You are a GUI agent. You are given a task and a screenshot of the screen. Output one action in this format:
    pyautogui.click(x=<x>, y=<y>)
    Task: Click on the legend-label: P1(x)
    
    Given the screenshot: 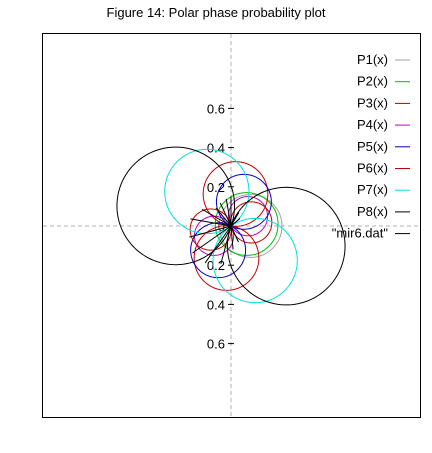 What is the action you would take?
    pyautogui.click(x=372, y=59)
    